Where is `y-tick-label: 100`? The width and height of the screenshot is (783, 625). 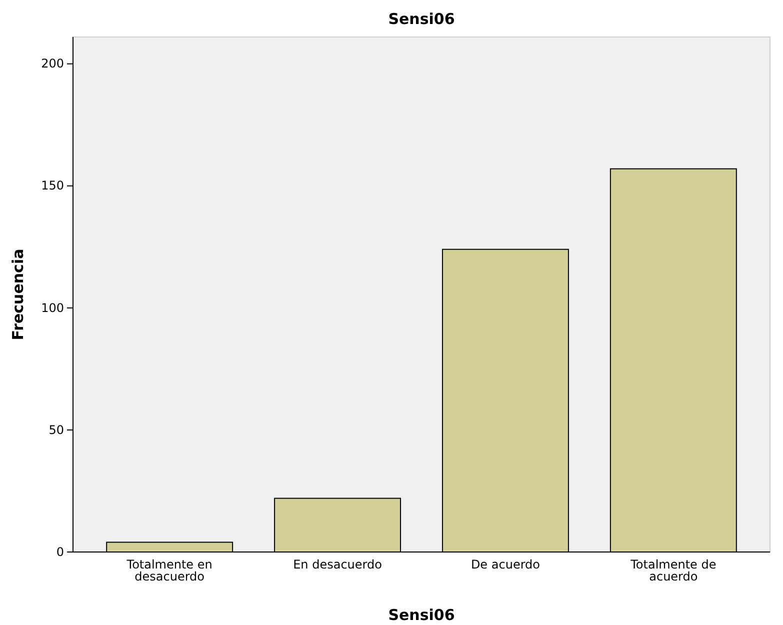 y-tick-label: 100 is located at coordinates (52, 307).